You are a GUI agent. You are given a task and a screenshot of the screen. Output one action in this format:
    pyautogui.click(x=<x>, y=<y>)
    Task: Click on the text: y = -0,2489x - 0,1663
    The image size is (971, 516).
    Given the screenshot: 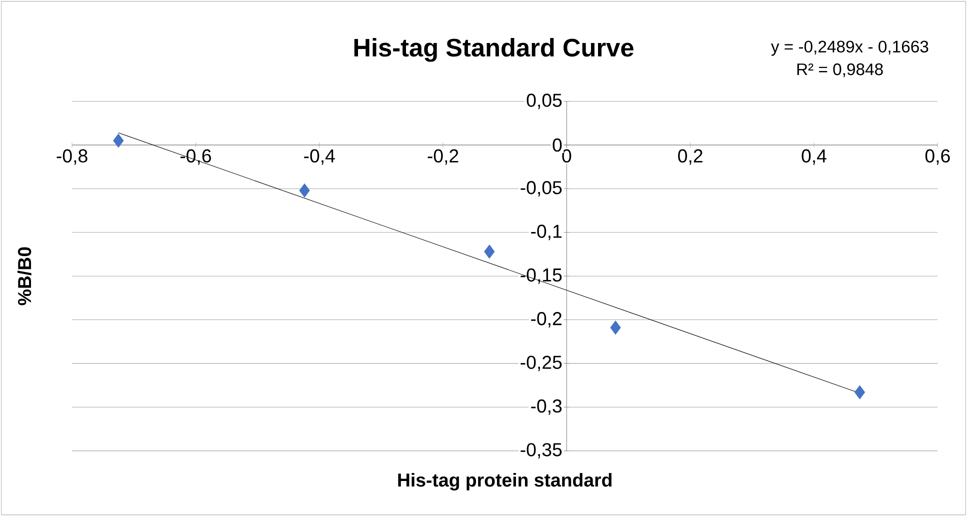 What is the action you would take?
    pyautogui.click(x=849, y=48)
    